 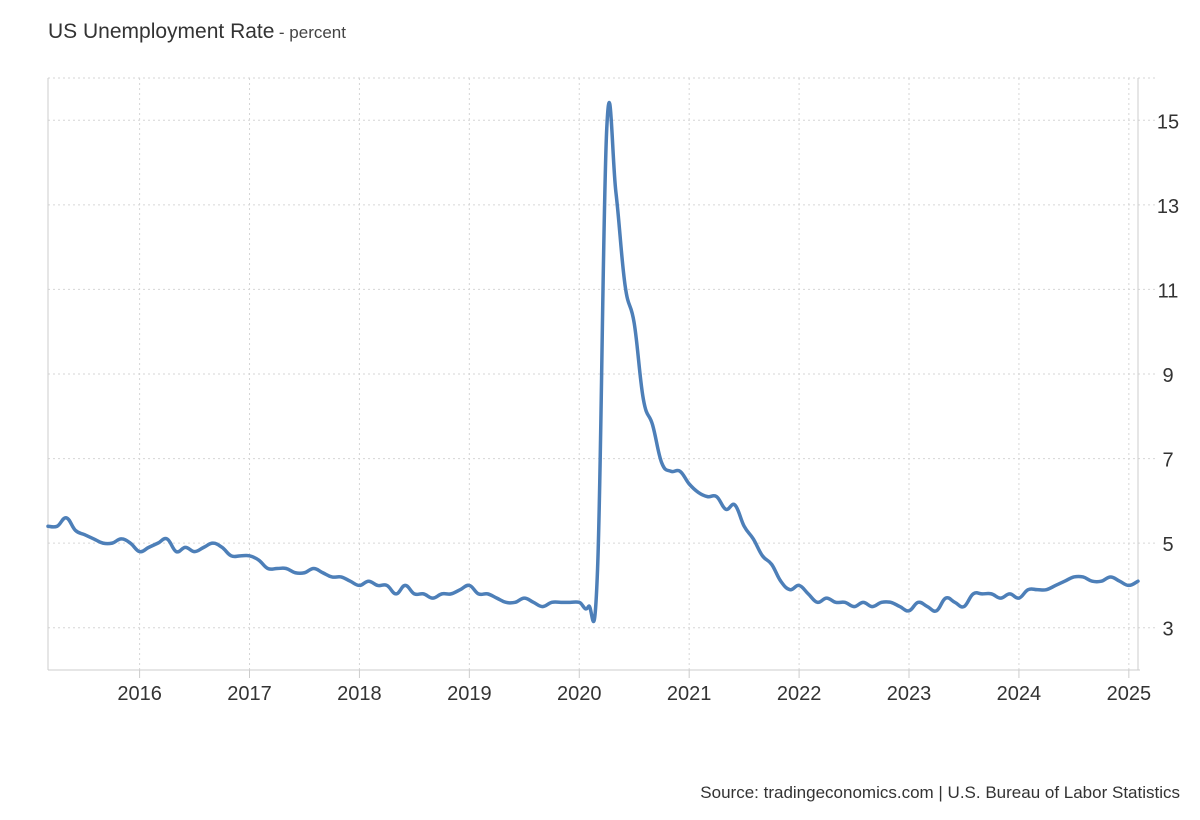 What do you see at coordinates (909, 694) in the screenshot?
I see `x-tick-label: 2023` at bounding box center [909, 694].